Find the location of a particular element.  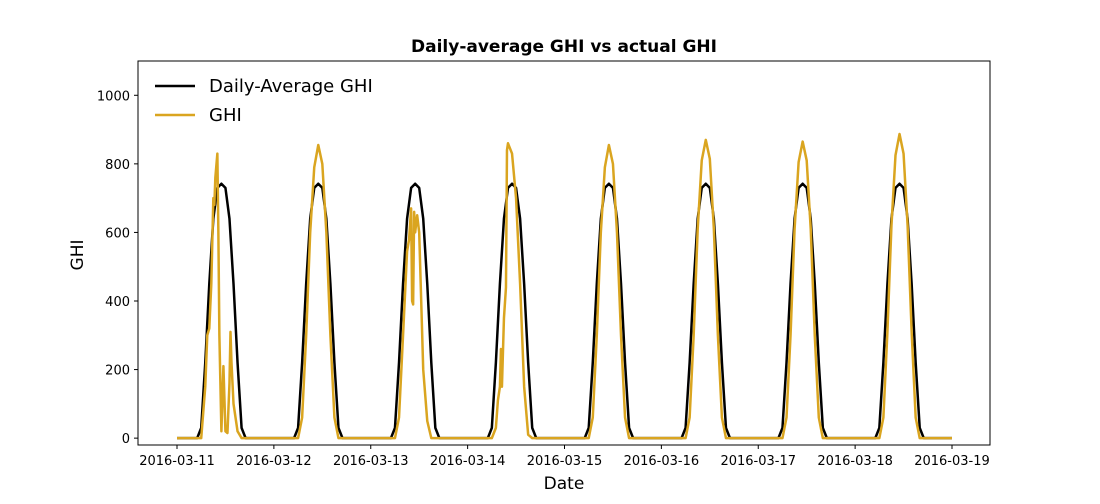

x-tick-label: 2016-03-14 is located at coordinates (468, 461).